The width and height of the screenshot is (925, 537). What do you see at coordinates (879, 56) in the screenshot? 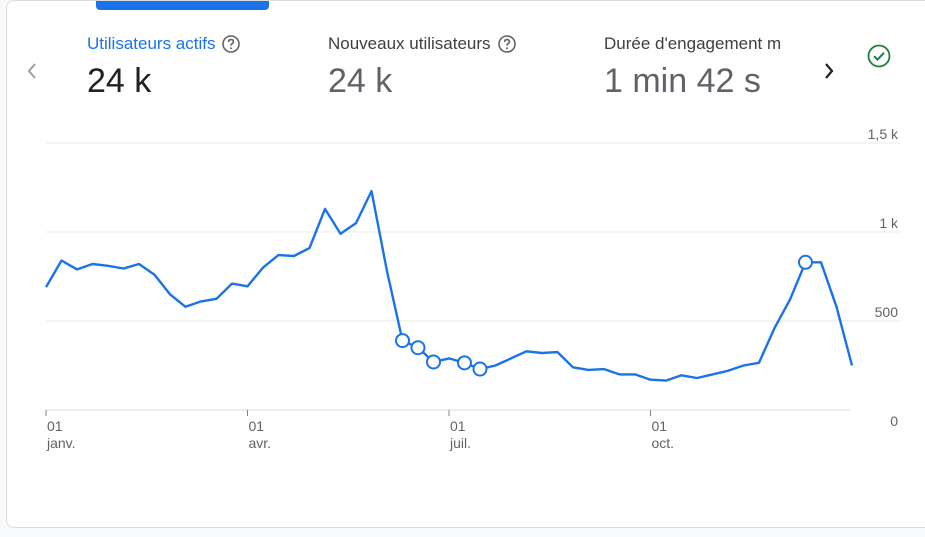
I see `check-circle-icon` at bounding box center [879, 56].